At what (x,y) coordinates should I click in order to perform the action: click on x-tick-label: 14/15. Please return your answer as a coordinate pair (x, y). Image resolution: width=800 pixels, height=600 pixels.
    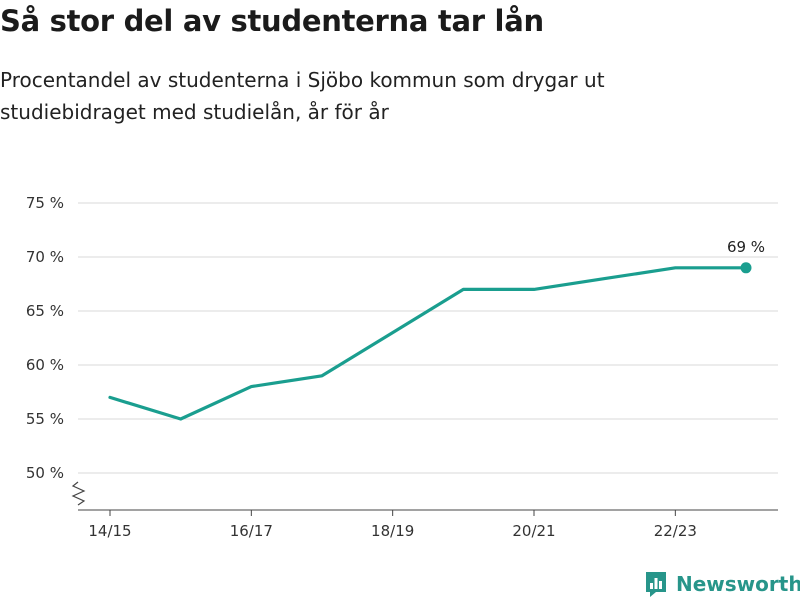
    Looking at the image, I should click on (109, 531).